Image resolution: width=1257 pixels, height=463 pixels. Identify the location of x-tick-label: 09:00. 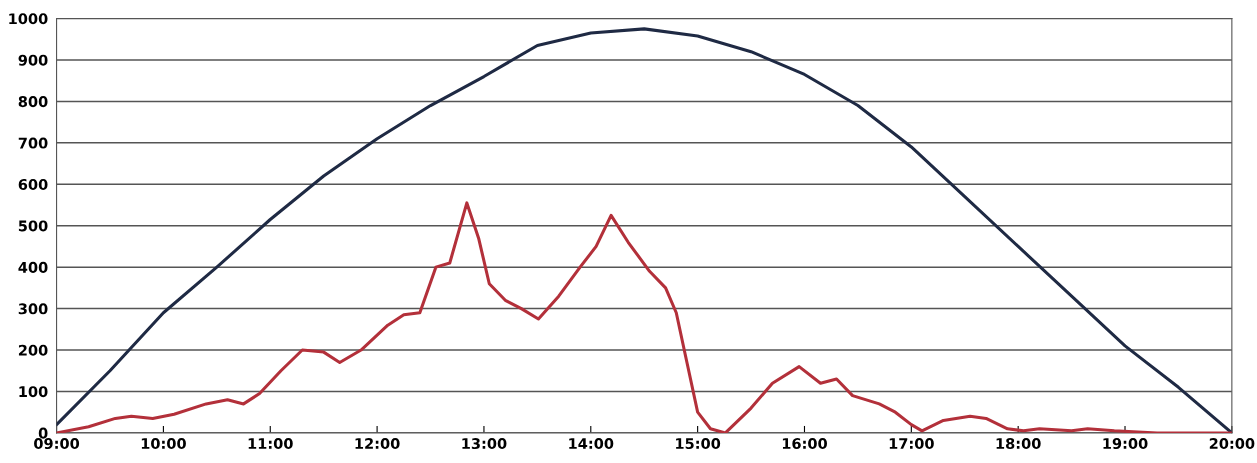
(57, 444).